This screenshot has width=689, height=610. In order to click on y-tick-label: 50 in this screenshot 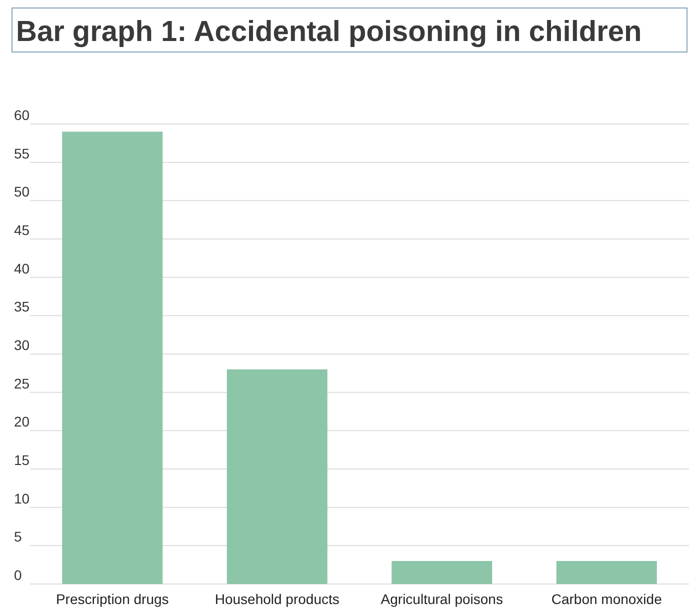, I will do `click(22, 192)`.